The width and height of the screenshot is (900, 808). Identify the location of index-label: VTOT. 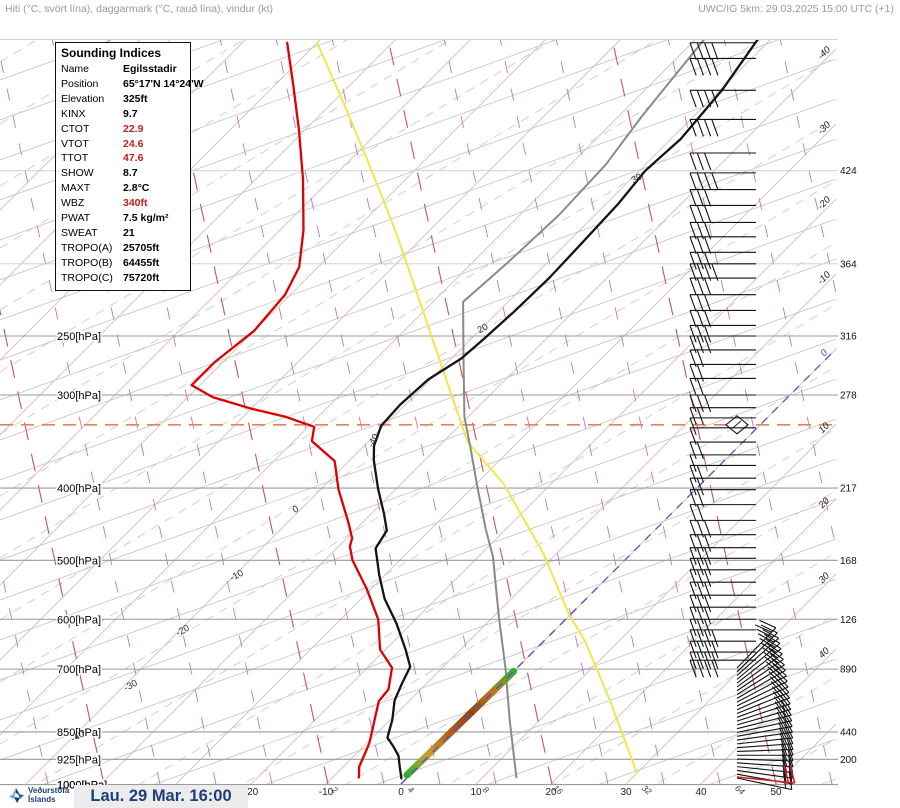
(75, 143).